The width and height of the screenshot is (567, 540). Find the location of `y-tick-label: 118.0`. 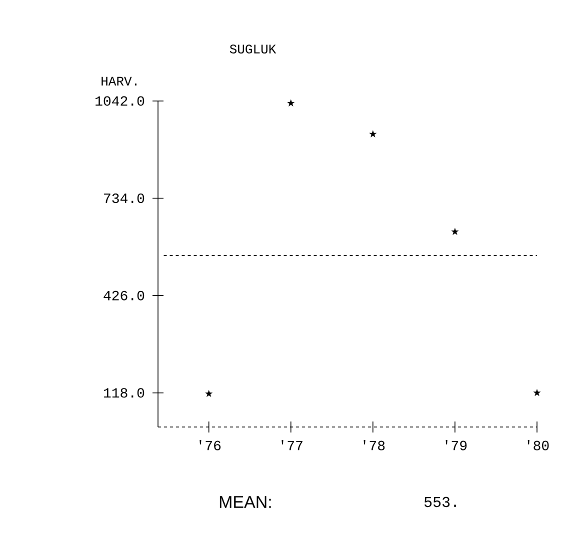

y-tick-label: 118.0 is located at coordinates (124, 393).